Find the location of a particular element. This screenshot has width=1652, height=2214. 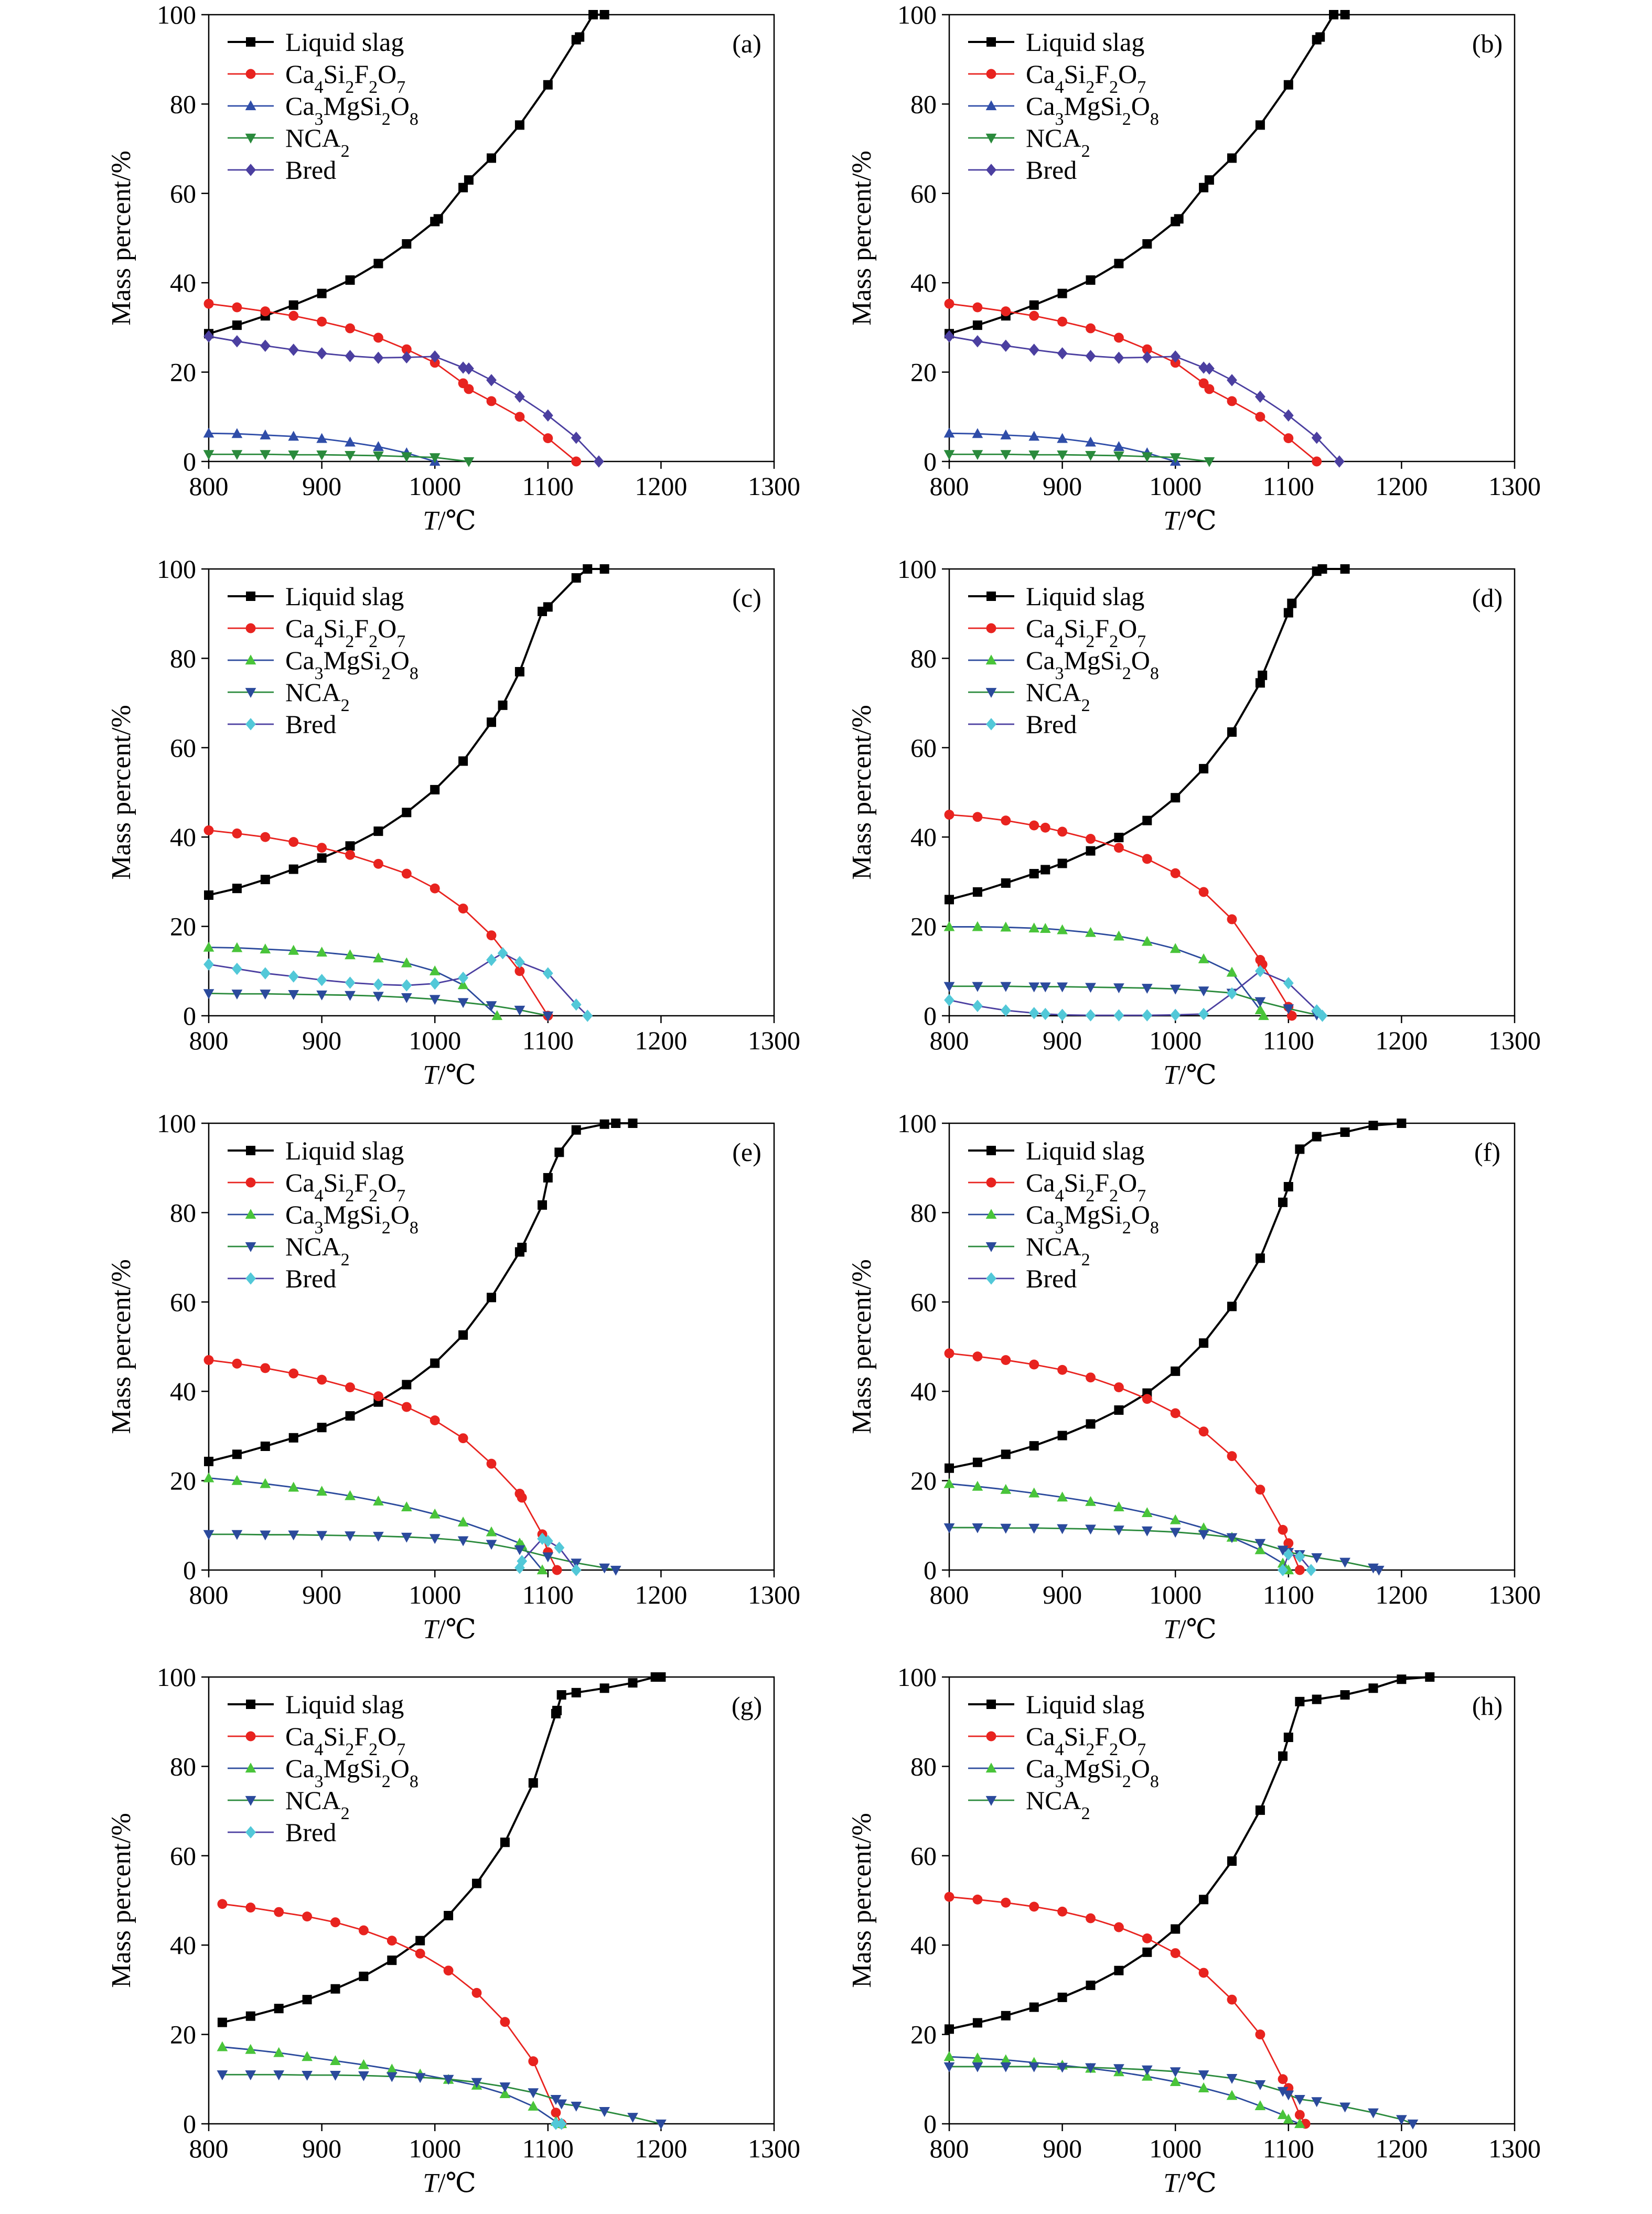

series-line-ca3mgsi2o8 is located at coordinates (392, 2085).